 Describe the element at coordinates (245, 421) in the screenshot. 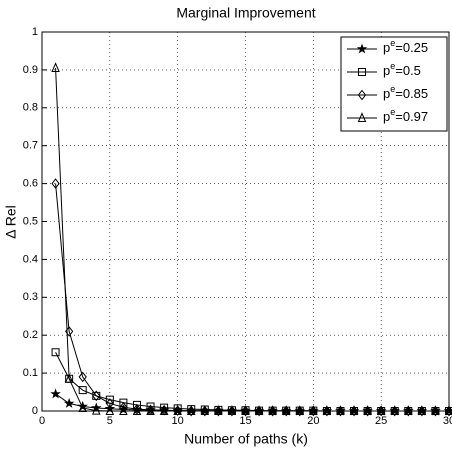

I see `x-tick-label: 15` at that location.